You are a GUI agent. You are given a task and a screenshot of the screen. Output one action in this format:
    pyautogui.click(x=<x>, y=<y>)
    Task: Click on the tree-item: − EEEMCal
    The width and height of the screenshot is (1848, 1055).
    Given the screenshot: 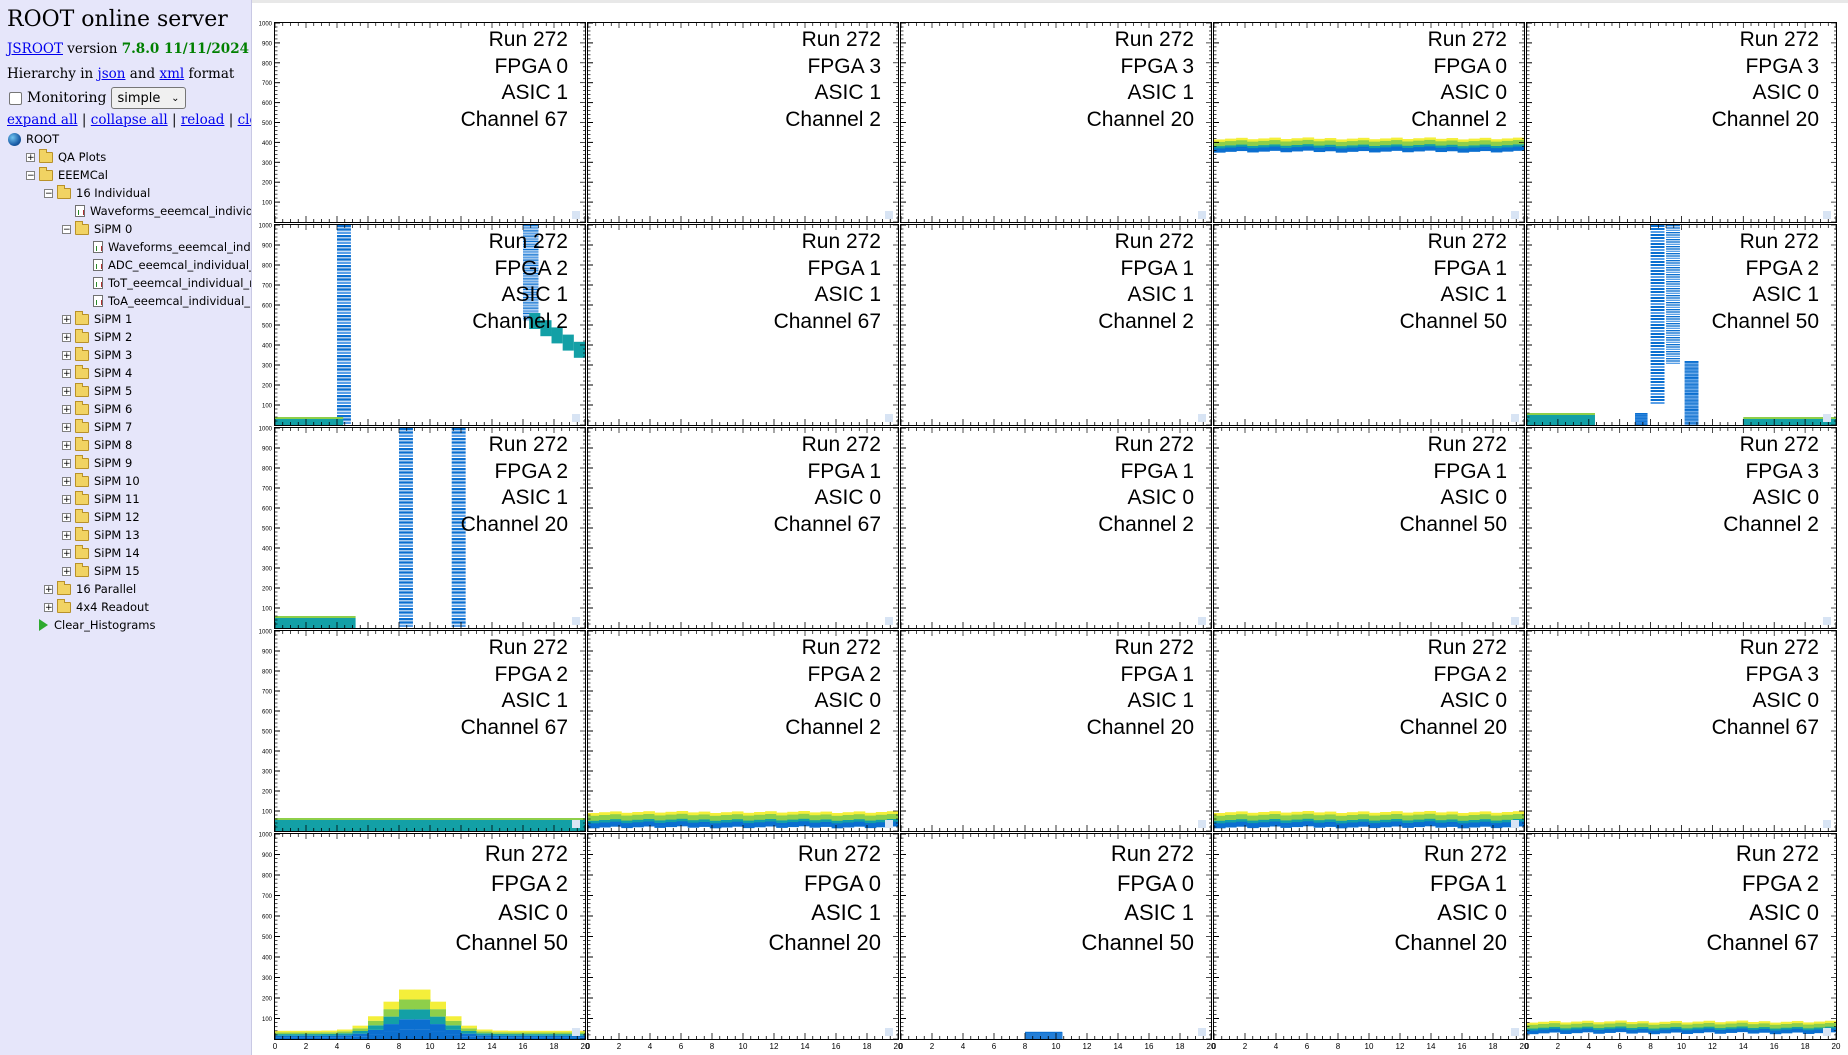 What is the action you would take?
    pyautogui.click(x=67, y=175)
    